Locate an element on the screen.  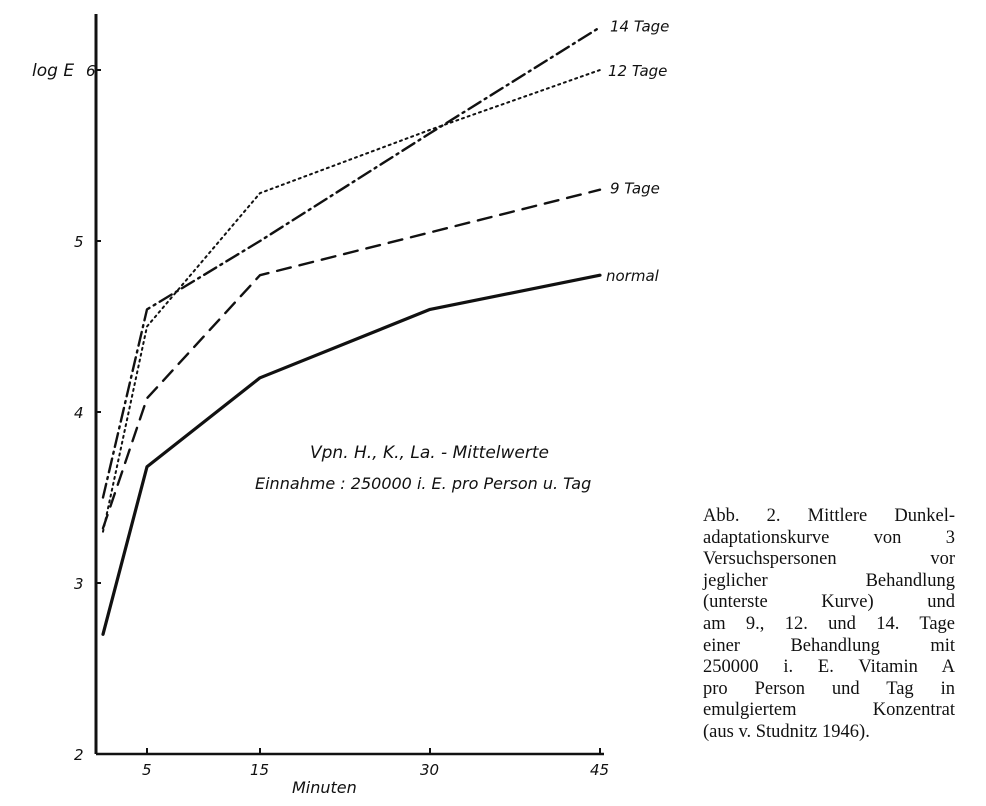
caption-line: (unterste Kurve) und is located at coordinates (829, 602).